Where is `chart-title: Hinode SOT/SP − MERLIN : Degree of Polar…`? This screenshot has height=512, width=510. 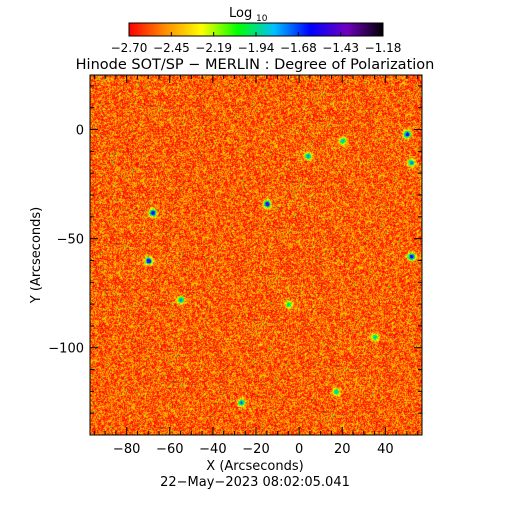
chart-title: Hinode SOT/SP − MERLIN : Degree of Polar… is located at coordinates (255, 65).